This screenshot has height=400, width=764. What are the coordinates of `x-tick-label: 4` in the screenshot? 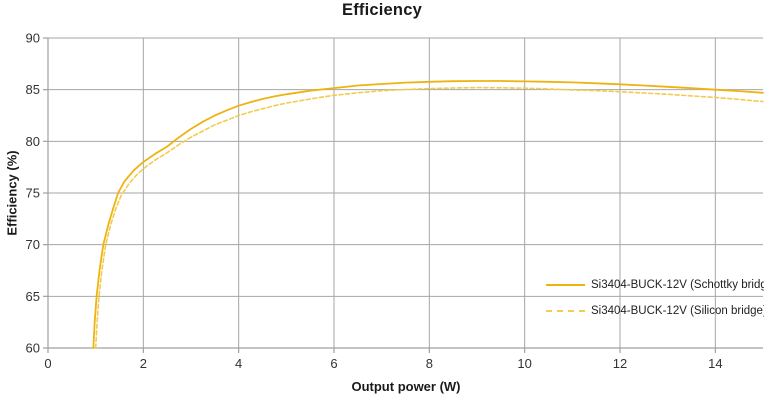 It's located at (238, 363).